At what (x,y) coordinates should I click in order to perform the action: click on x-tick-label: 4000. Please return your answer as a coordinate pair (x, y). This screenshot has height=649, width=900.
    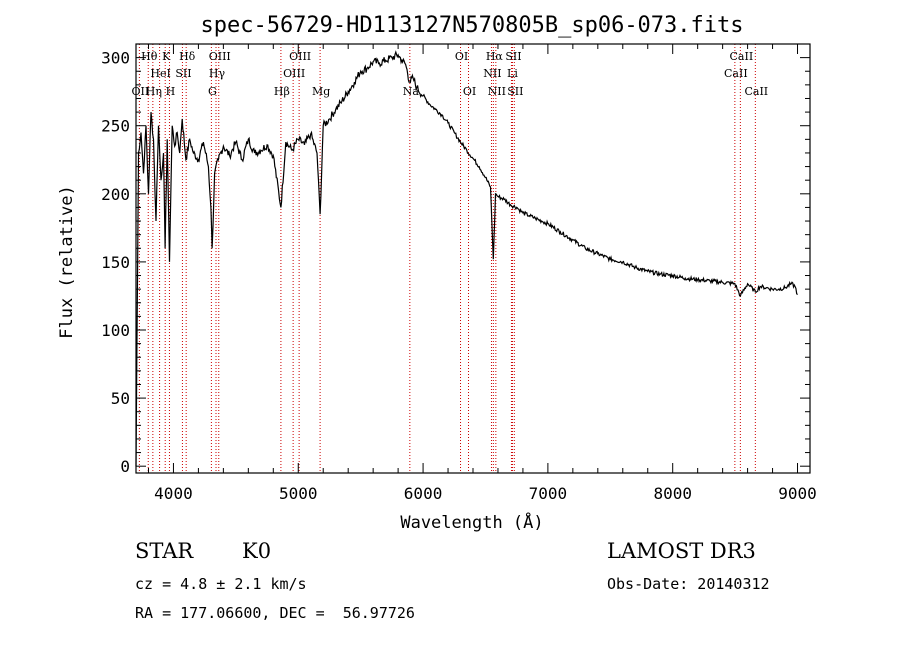
    Looking at the image, I should click on (173, 493).